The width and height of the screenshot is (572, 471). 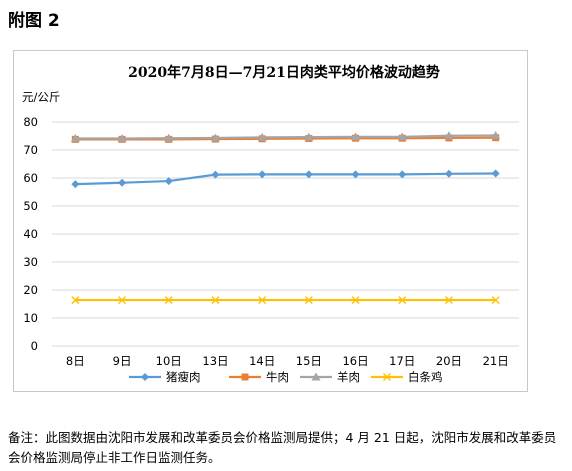 What do you see at coordinates (30, 262) in the screenshot?
I see `y-tick-label: 30` at bounding box center [30, 262].